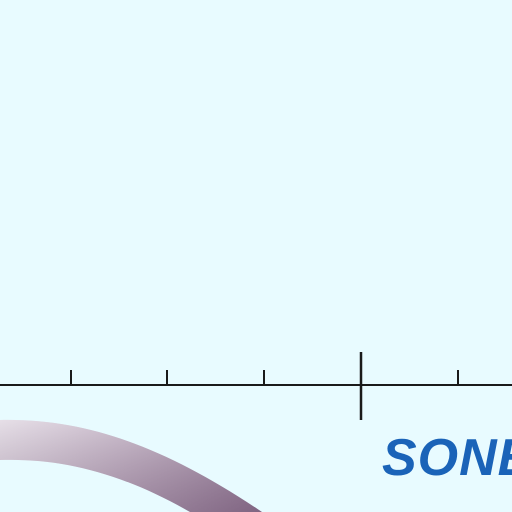 This screenshot has height=512, width=512. What do you see at coordinates (447, 458) in the screenshot?
I see `brand-logo-text: SONE` at bounding box center [447, 458].